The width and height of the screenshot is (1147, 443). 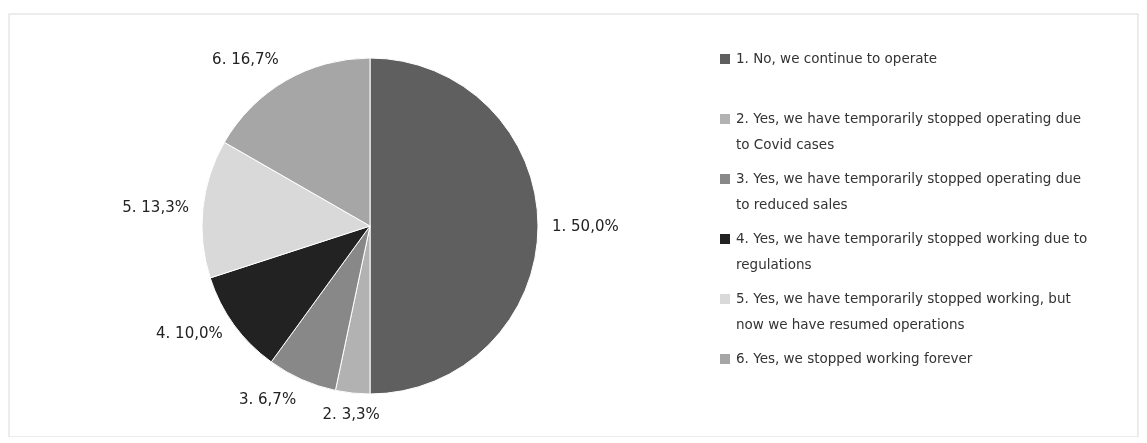 I want to click on legend-label: 5. Yes, we have temporarily stopped working, but now we have resumed operations, so click(x=903, y=311).